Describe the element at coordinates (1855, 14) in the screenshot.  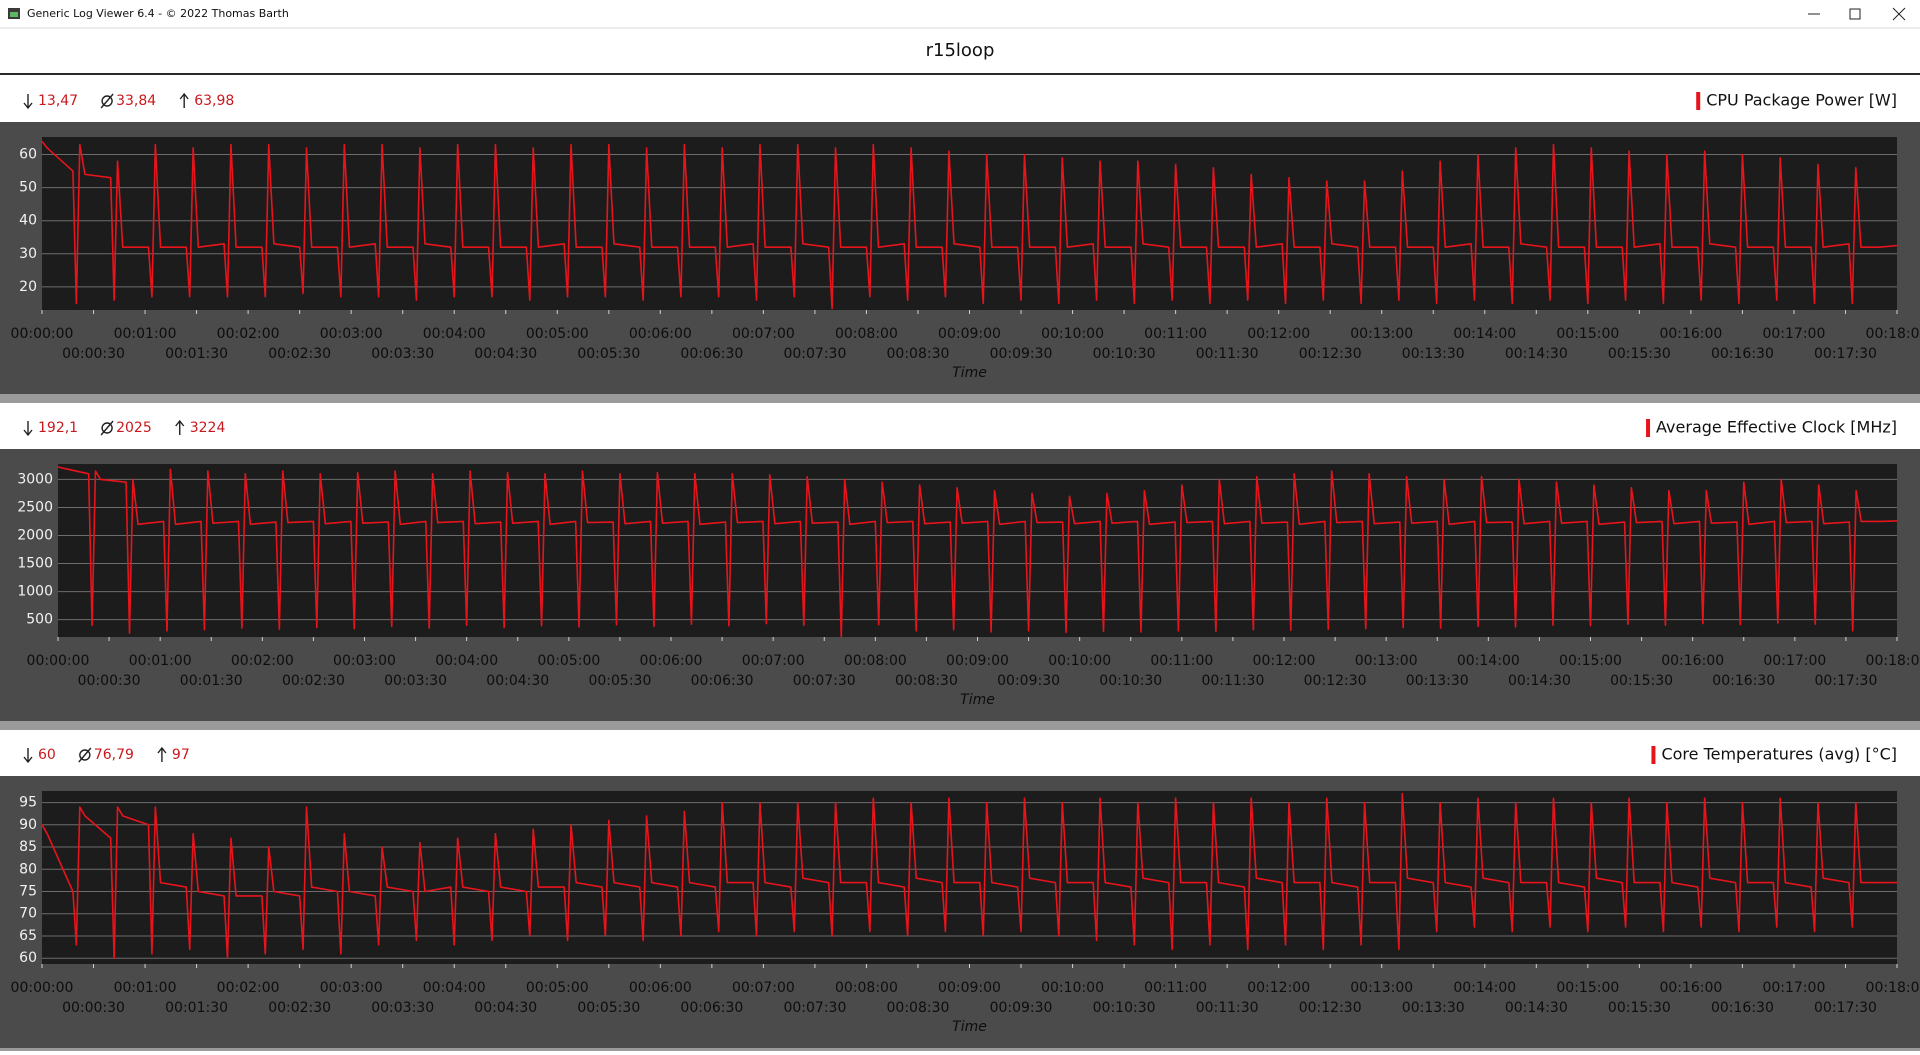
I see `maximize-button` at that location.